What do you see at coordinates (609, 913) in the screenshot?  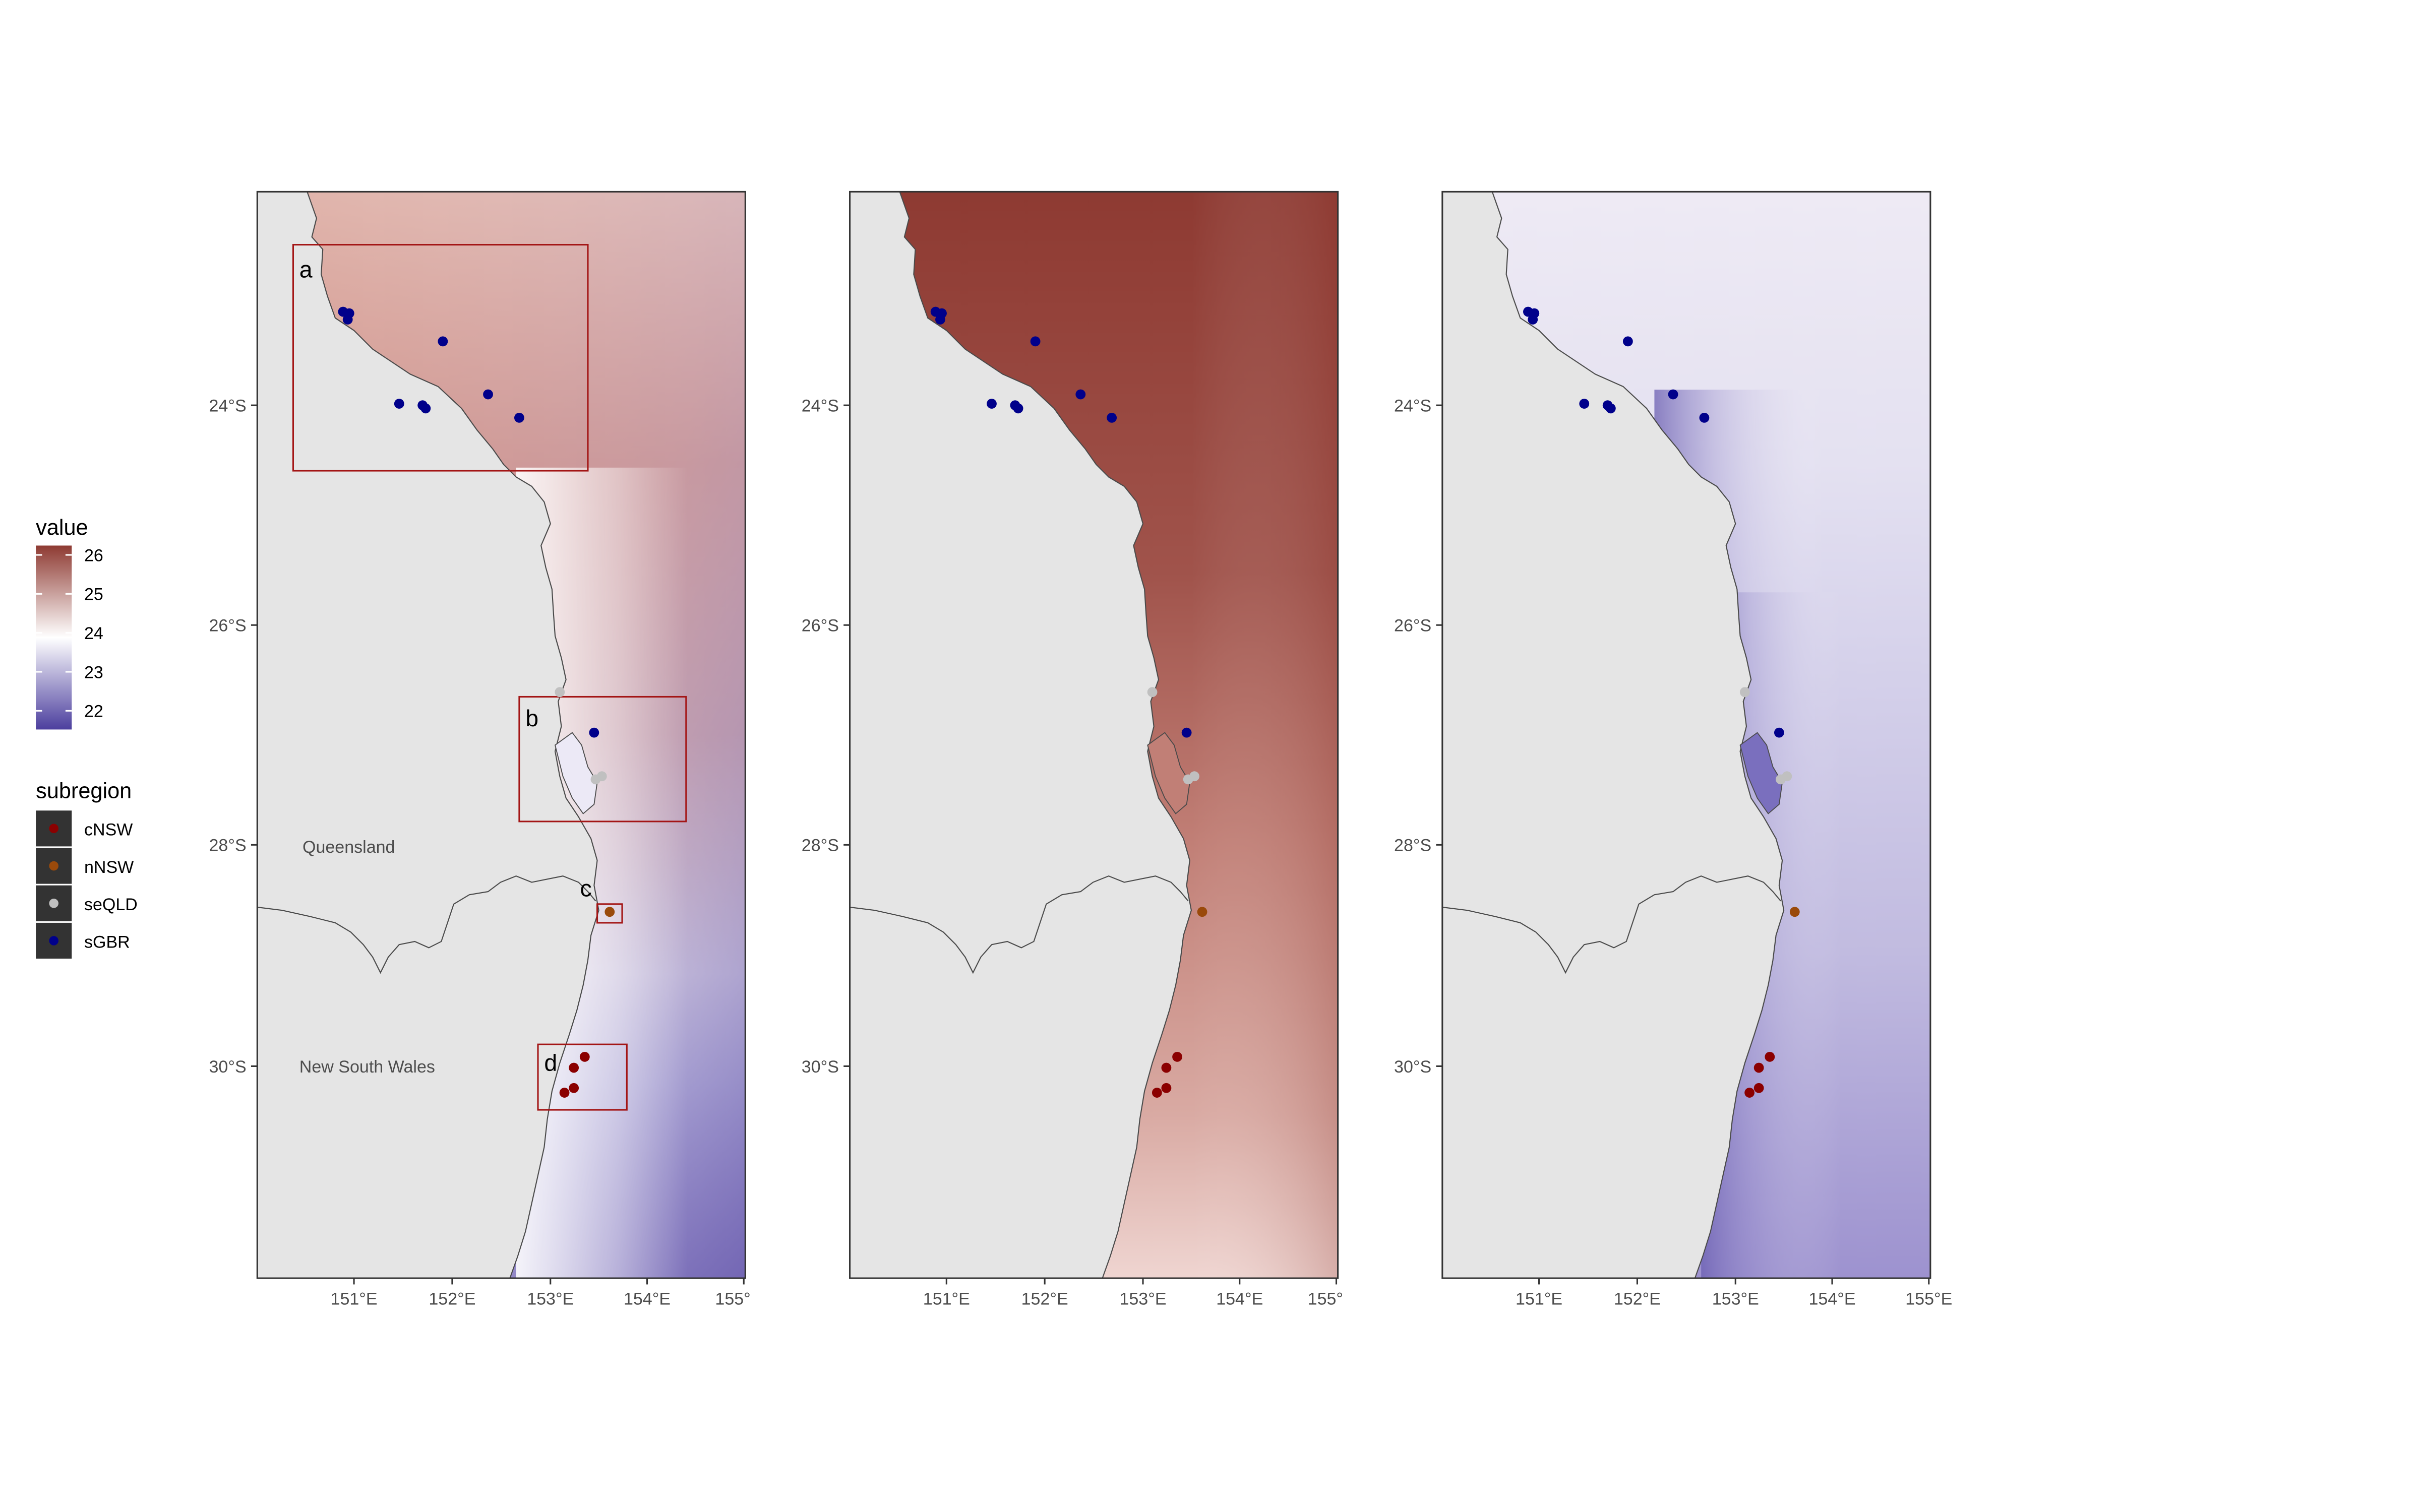 I see `inset-box-c` at bounding box center [609, 913].